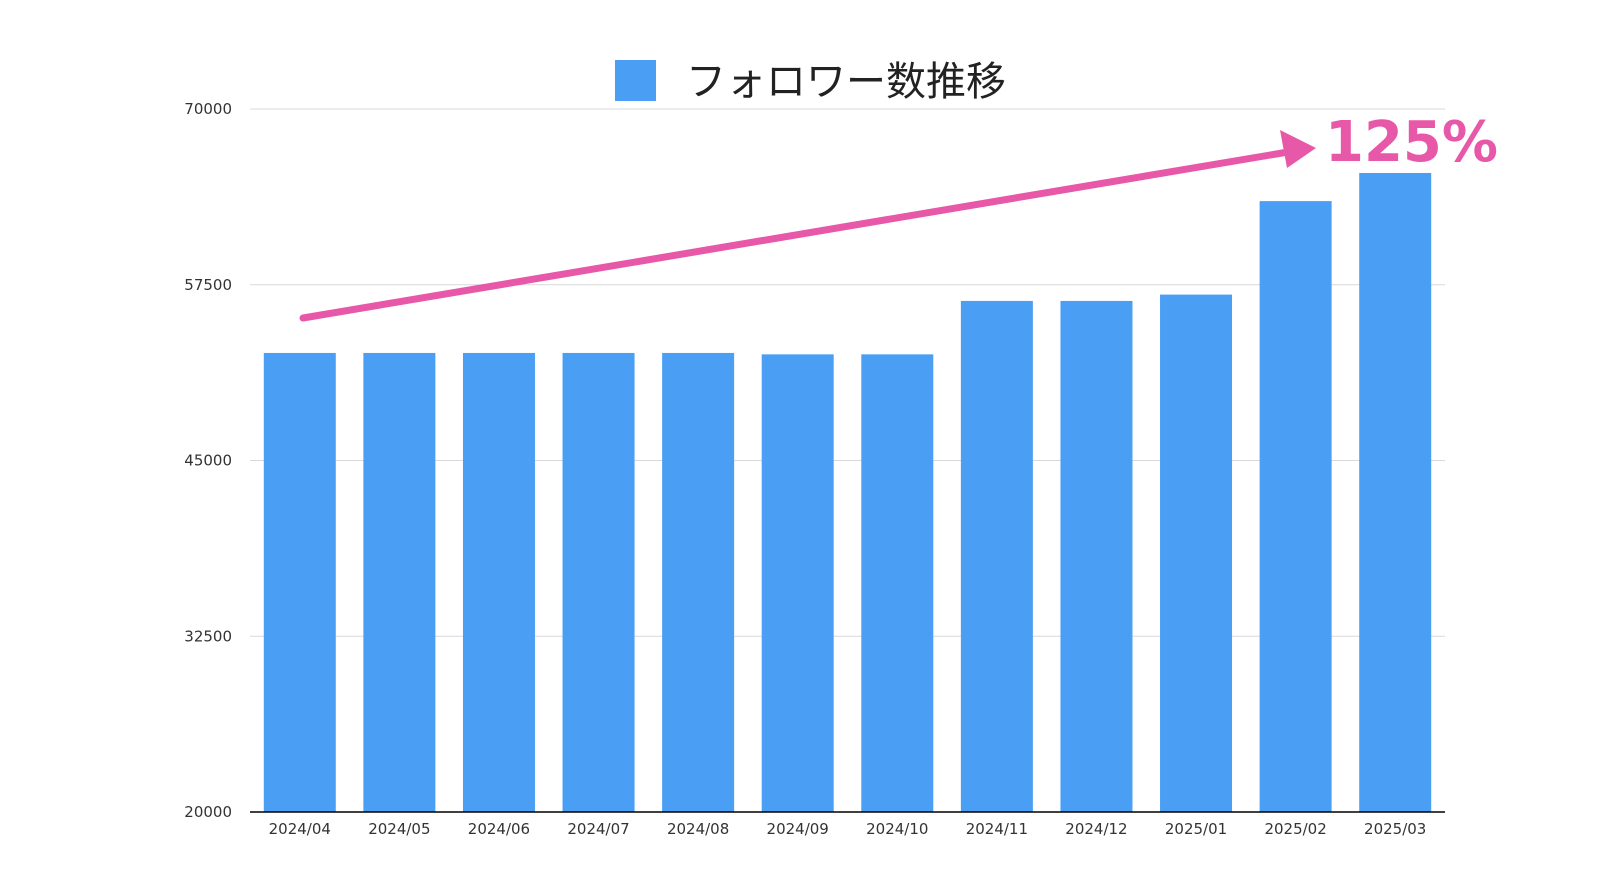 Image resolution: width=1600 pixels, height=874 pixels. I want to click on growth-arrow, so click(795, 235).